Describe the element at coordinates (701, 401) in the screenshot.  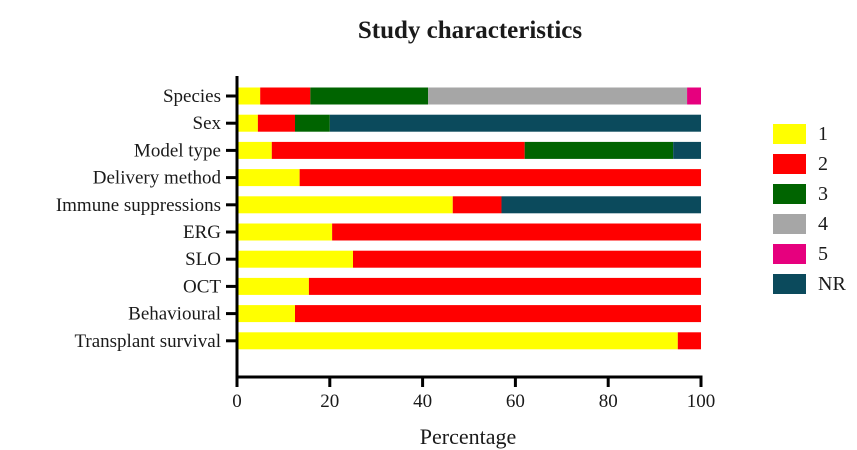
I see `x-tick-label-100: 100` at that location.